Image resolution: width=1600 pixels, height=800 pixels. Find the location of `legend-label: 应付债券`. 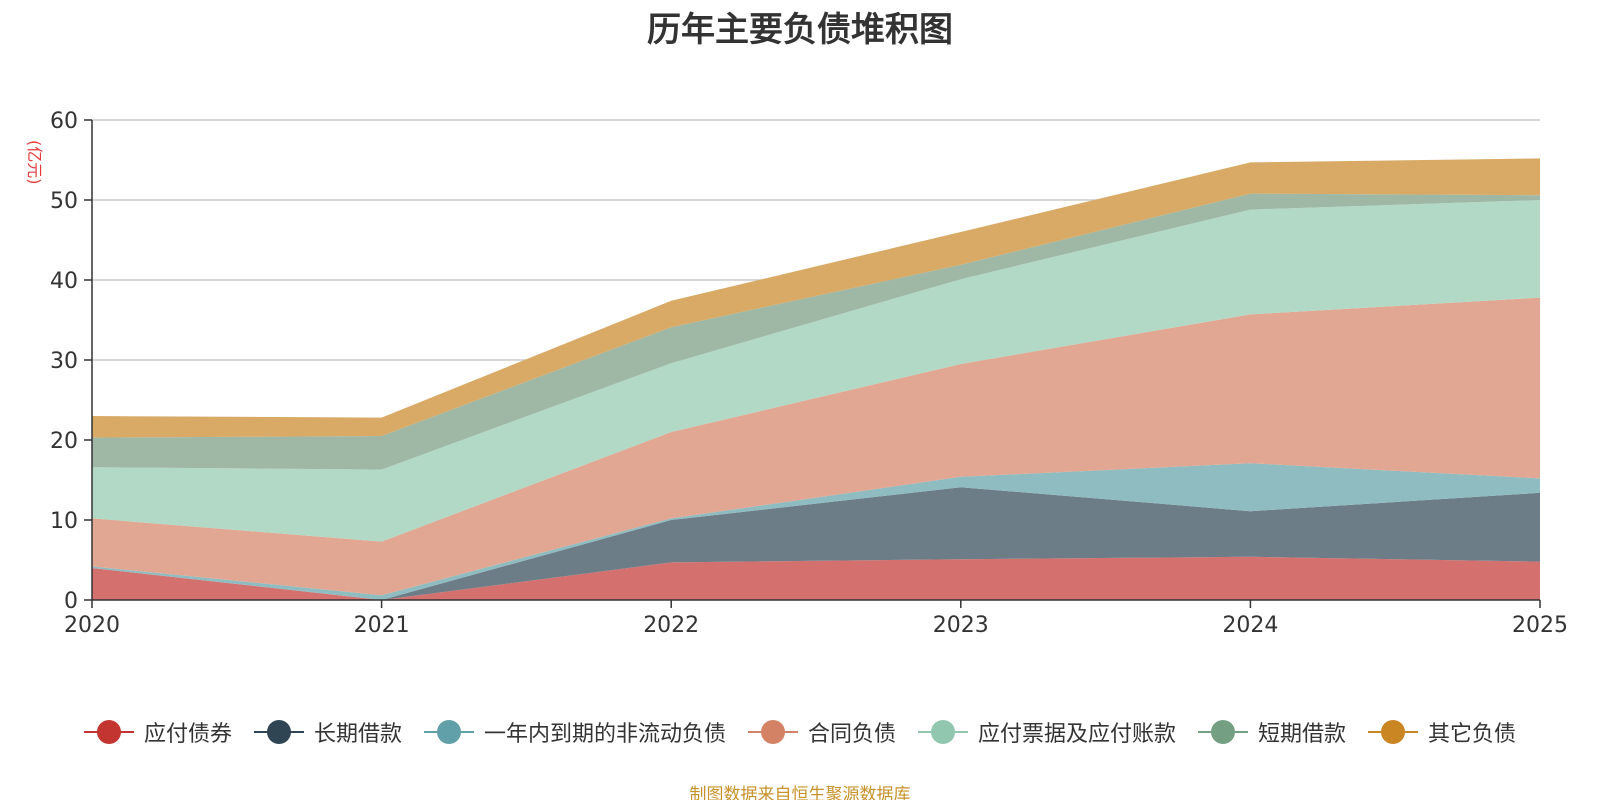

legend-label: 应付债券 is located at coordinates (187, 734).